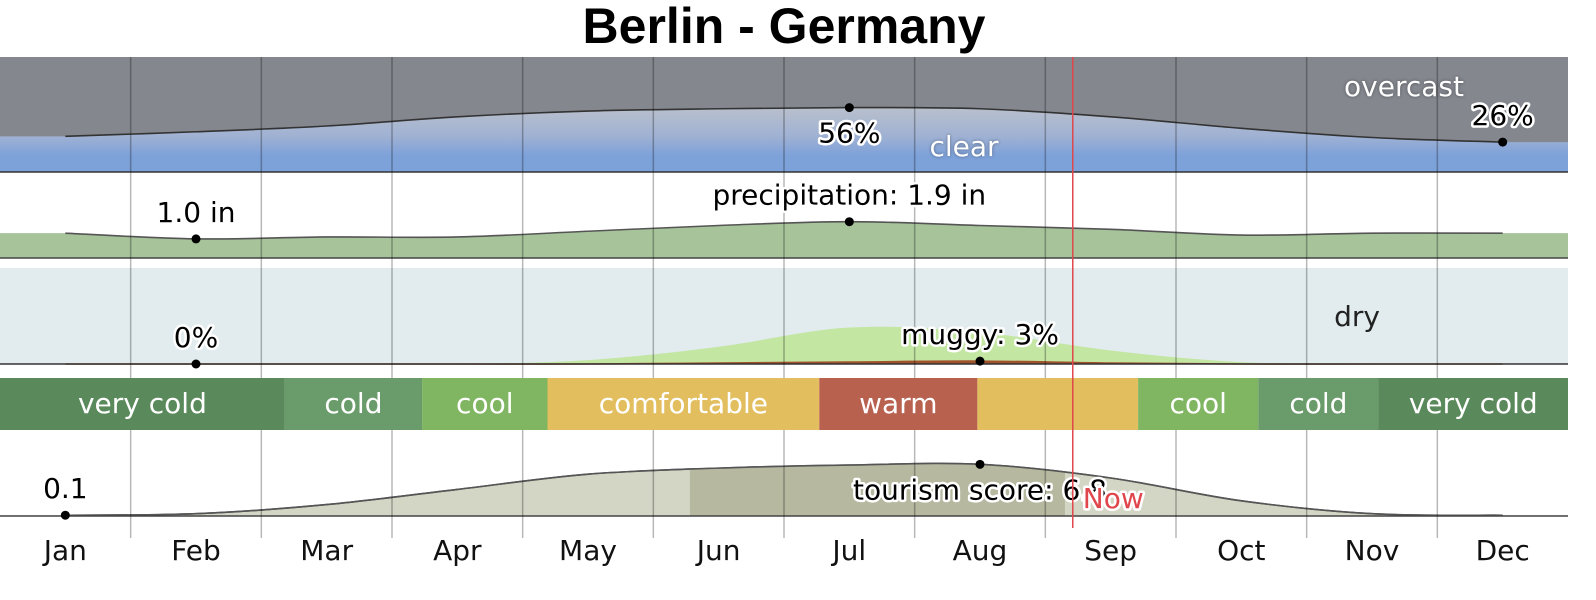 The image size is (1596, 600). What do you see at coordinates (1372, 550) in the screenshot?
I see `x-tick-label: Nov` at bounding box center [1372, 550].